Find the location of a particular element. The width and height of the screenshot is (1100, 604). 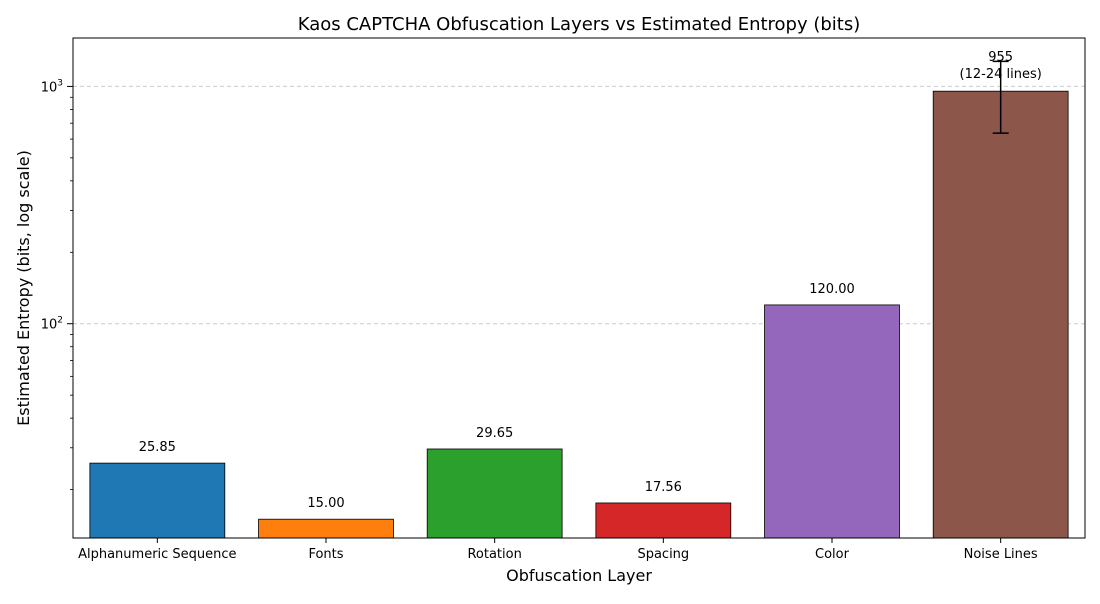

bar-fonts is located at coordinates (326, 528).